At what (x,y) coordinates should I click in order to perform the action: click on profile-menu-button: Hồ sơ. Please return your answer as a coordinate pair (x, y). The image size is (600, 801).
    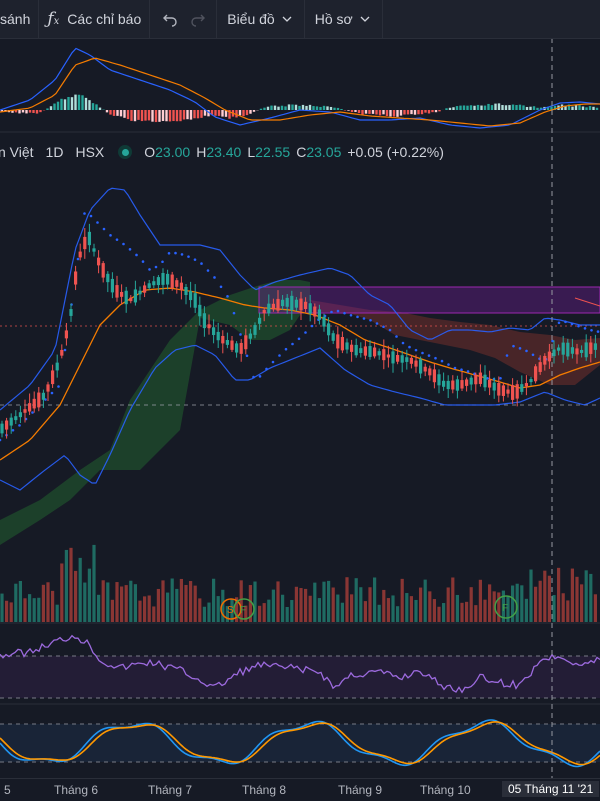
    Looking at the image, I should click on (343, 19).